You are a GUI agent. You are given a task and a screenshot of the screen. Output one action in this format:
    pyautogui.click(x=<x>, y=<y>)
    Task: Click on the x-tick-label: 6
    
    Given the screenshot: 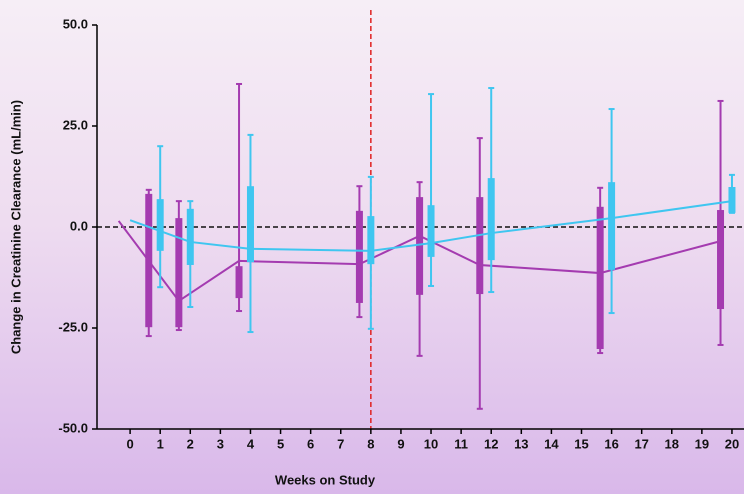 What is the action you would take?
    pyautogui.click(x=310, y=443)
    